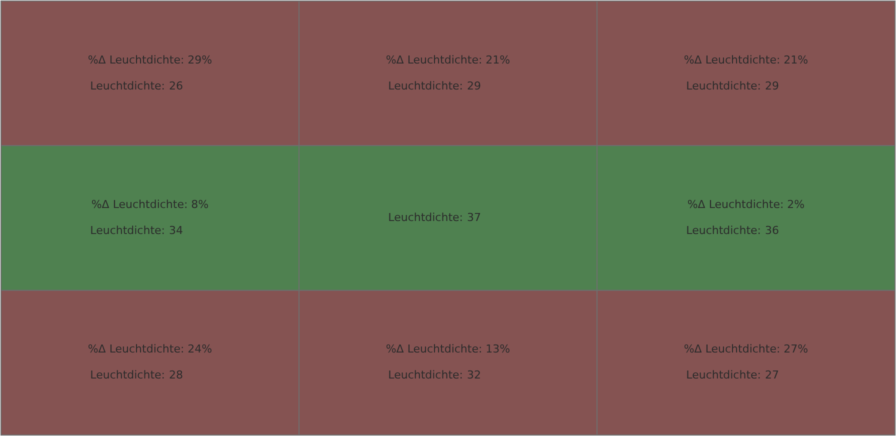 The image size is (896, 436). What do you see at coordinates (448, 349) in the screenshot?
I see `annotation: %Δ Leuchtdichte: 13%` at bounding box center [448, 349].